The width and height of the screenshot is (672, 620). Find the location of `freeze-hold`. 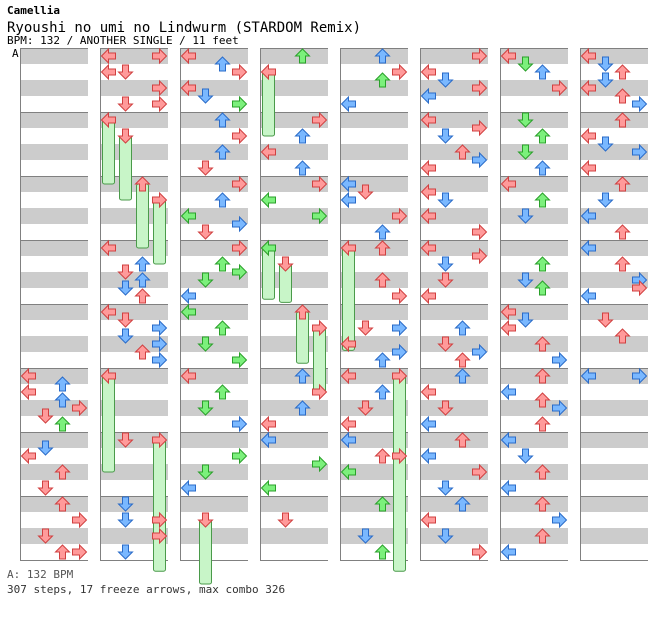

freeze-hold is located at coordinates (399, 513).